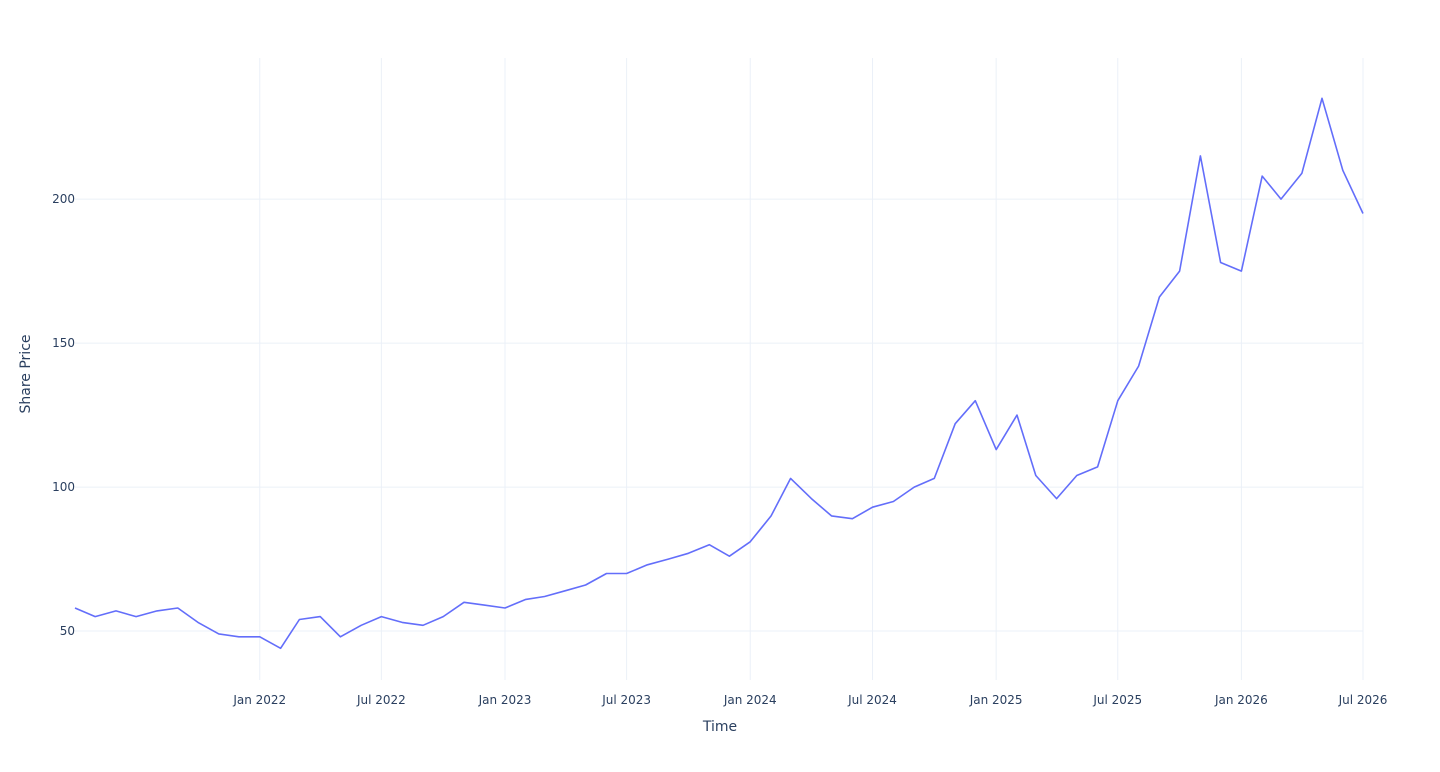 This screenshot has height=772, width=1440. I want to click on x-tick-label-5: Jul 2024, so click(872, 700).